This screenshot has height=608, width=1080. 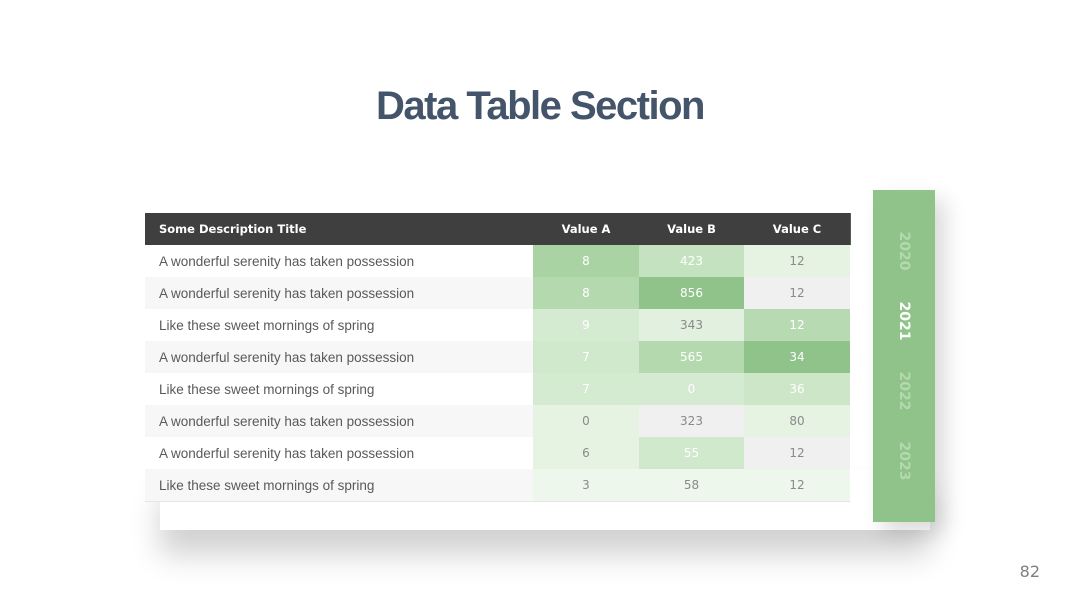 I want to click on value-cell: 3, so click(x=586, y=485).